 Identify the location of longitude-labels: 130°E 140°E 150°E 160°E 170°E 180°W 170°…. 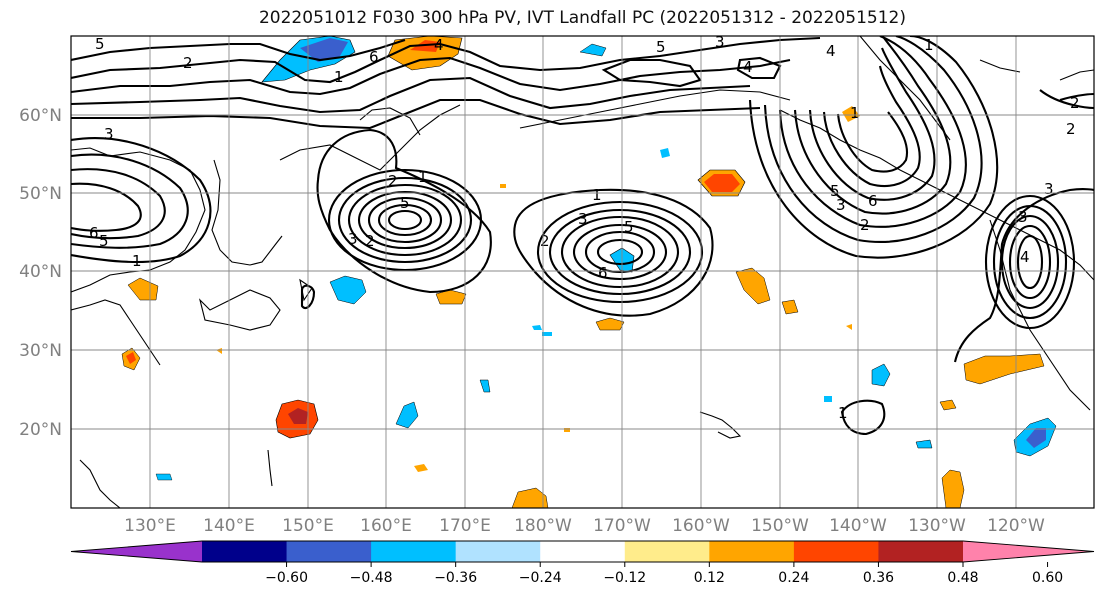
(584, 526).